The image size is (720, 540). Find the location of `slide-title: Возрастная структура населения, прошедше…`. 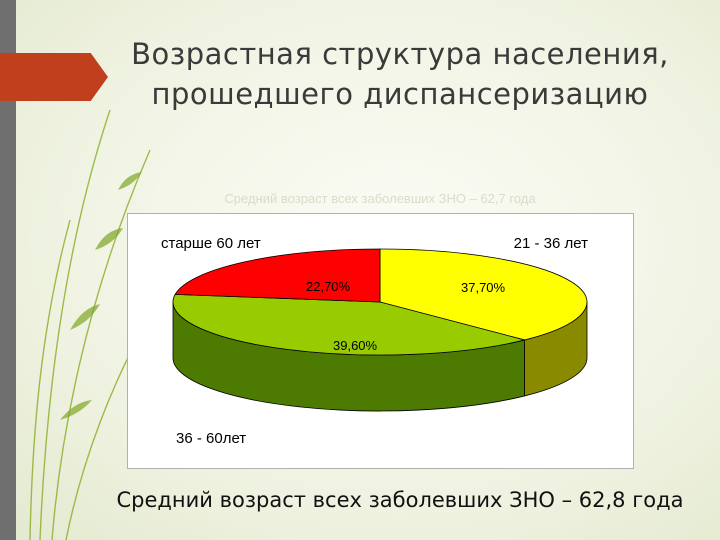

slide-title: Возрастная структура населения, прошедше… is located at coordinates (400, 74).